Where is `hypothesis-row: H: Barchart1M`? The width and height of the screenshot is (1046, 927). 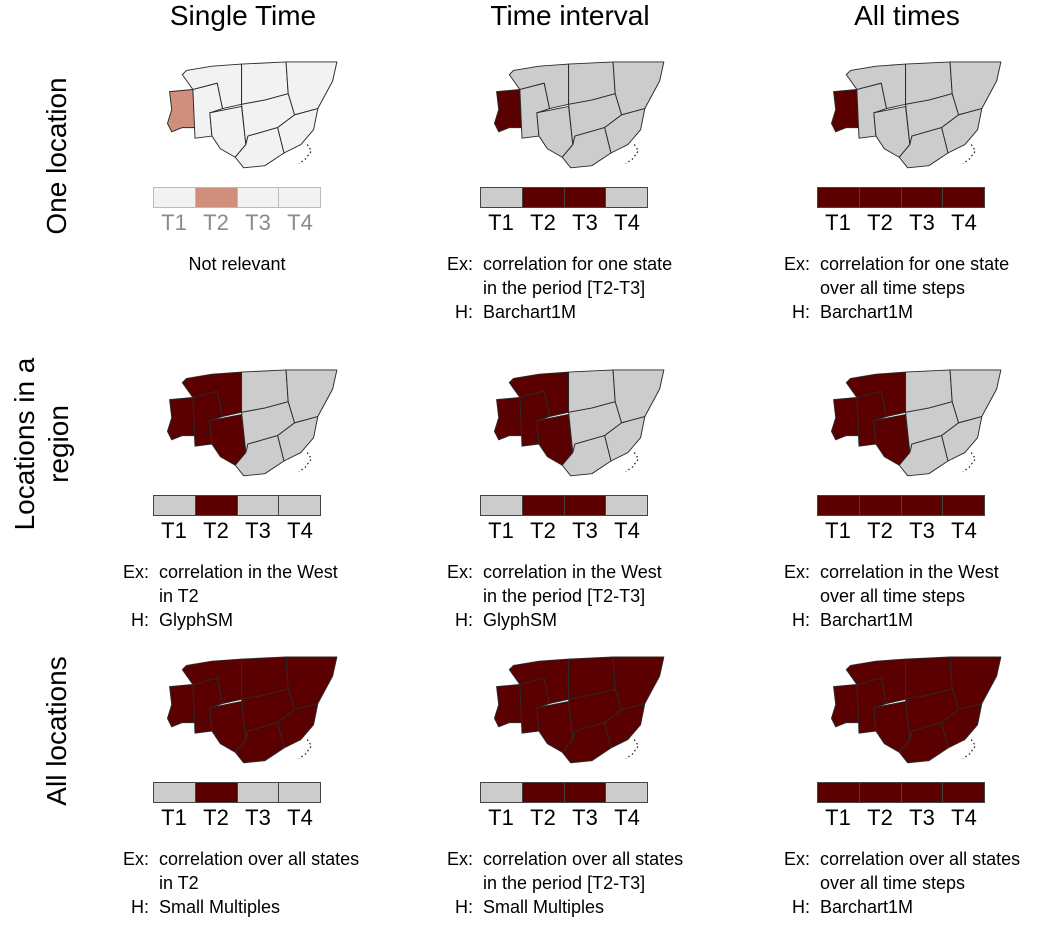 hypothesis-row: H: Barchart1M is located at coordinates (907, 620).